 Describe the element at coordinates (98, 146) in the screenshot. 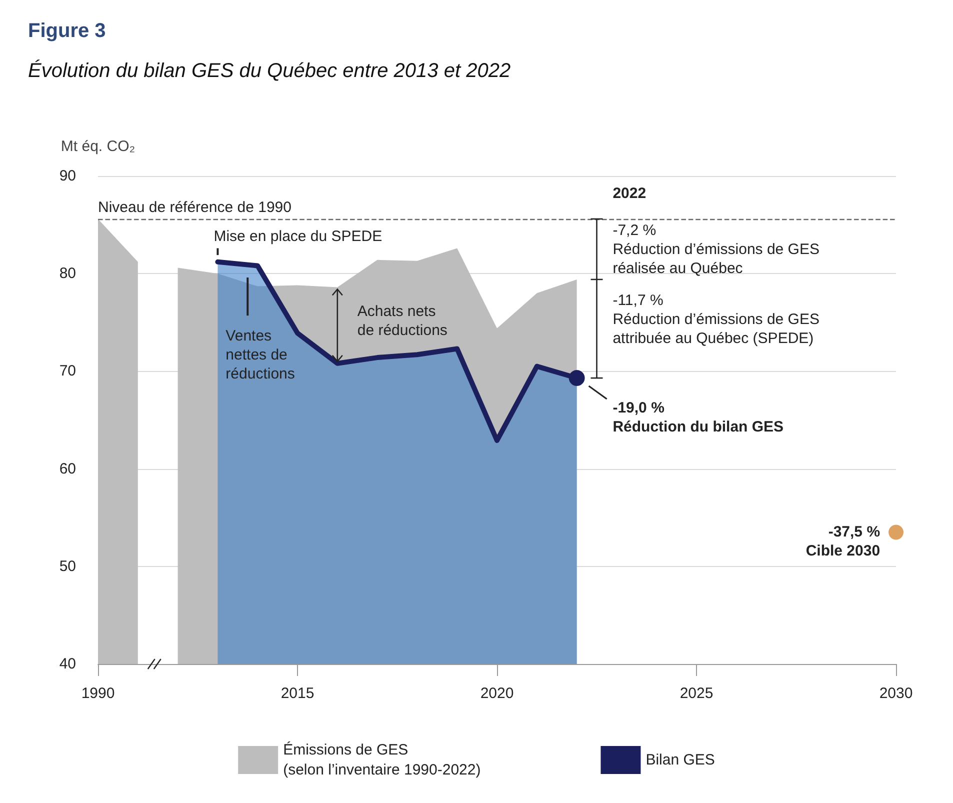

I see `y-axis-title: Mt éq. CO₂` at that location.